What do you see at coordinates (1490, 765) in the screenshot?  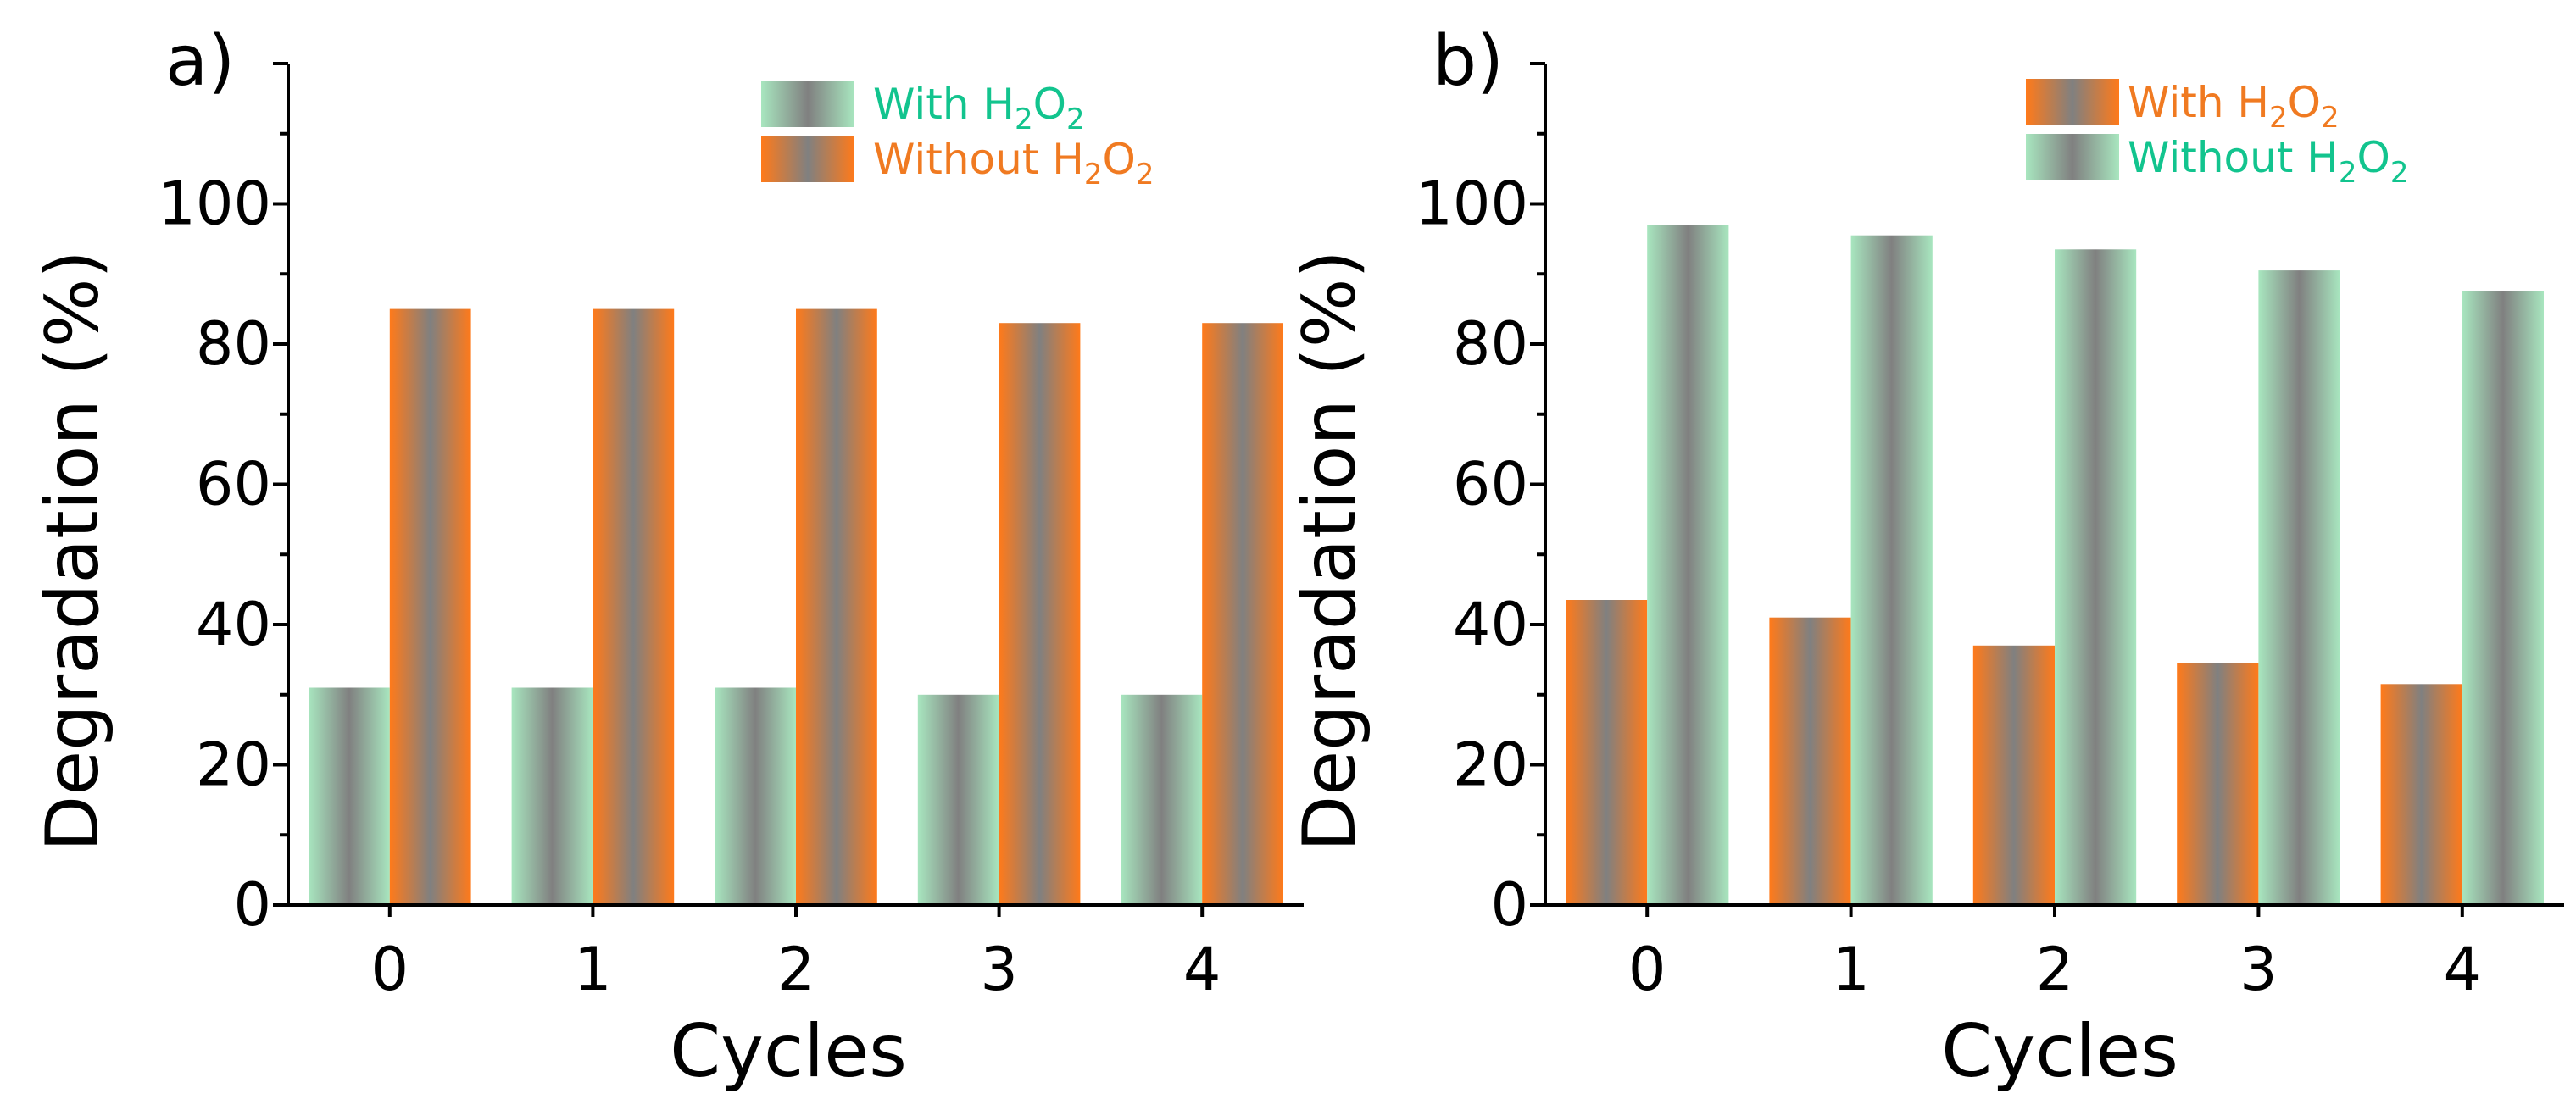 I see `y-tick-label-b: 20` at bounding box center [1490, 765].